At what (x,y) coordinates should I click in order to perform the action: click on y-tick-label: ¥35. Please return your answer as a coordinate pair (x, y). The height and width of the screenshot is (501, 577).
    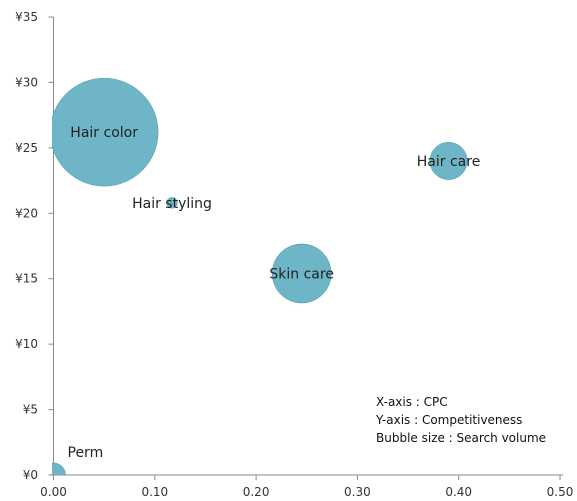
    Looking at the image, I should click on (26, 17).